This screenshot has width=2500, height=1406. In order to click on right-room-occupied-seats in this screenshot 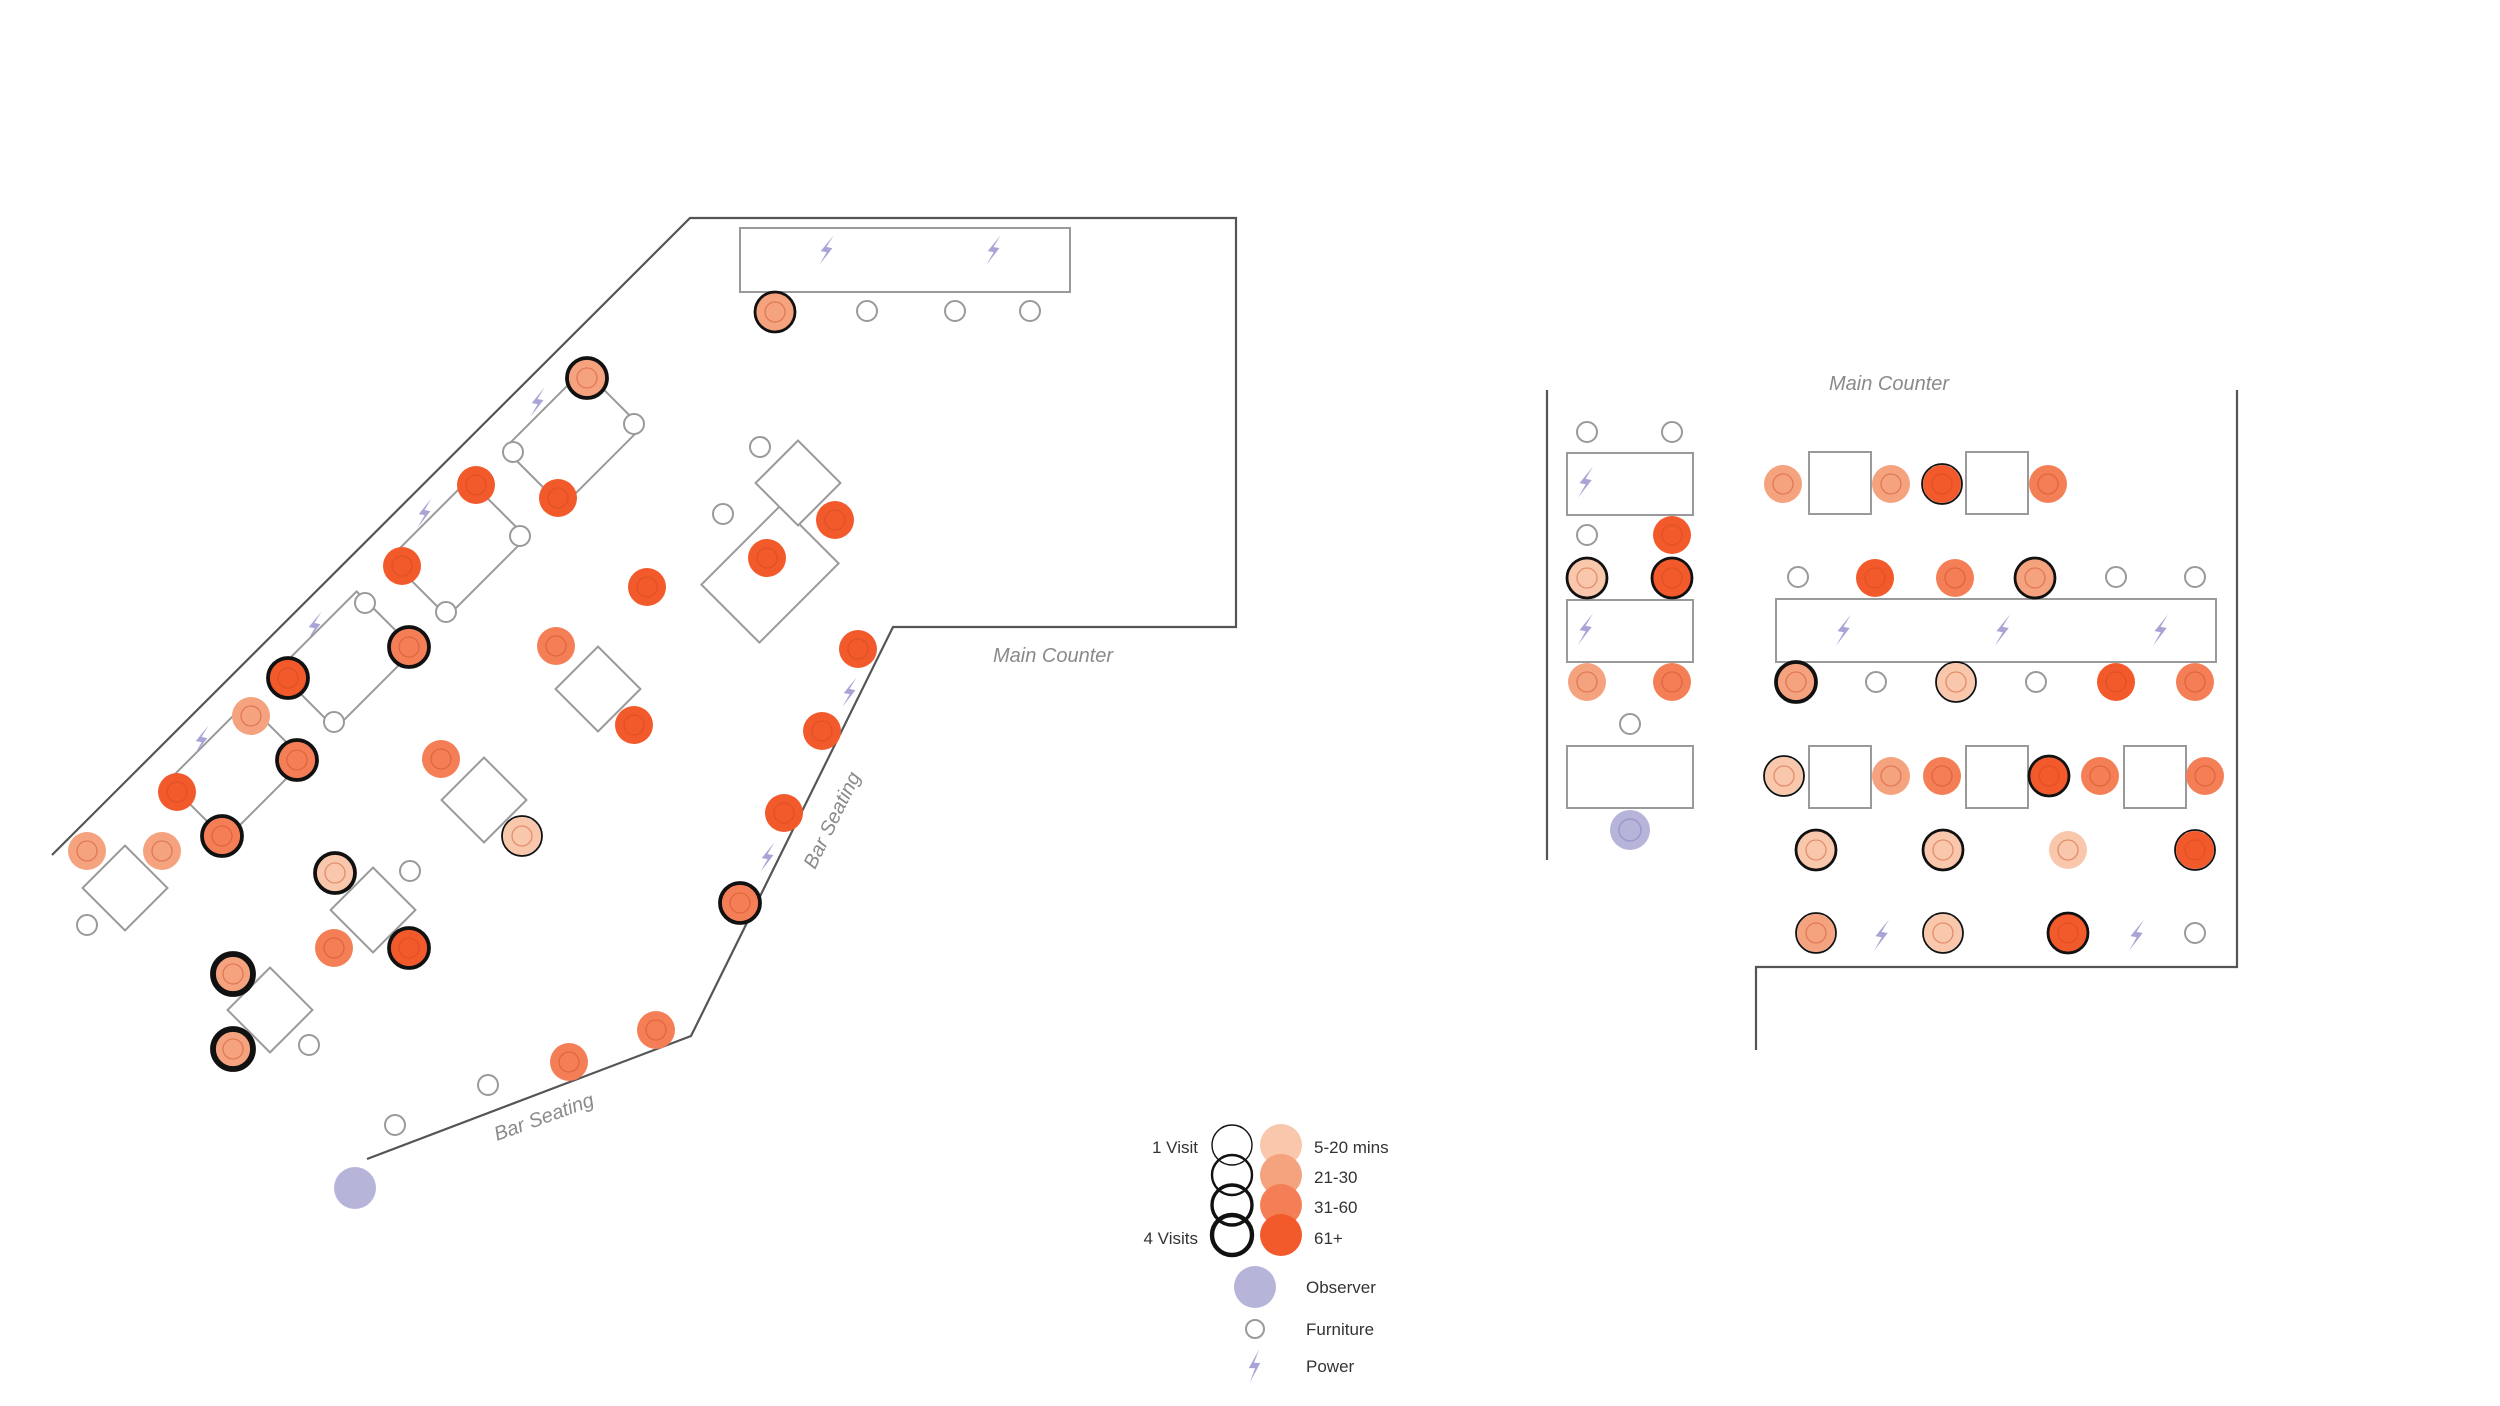, I will do `click(1894, 709)`.